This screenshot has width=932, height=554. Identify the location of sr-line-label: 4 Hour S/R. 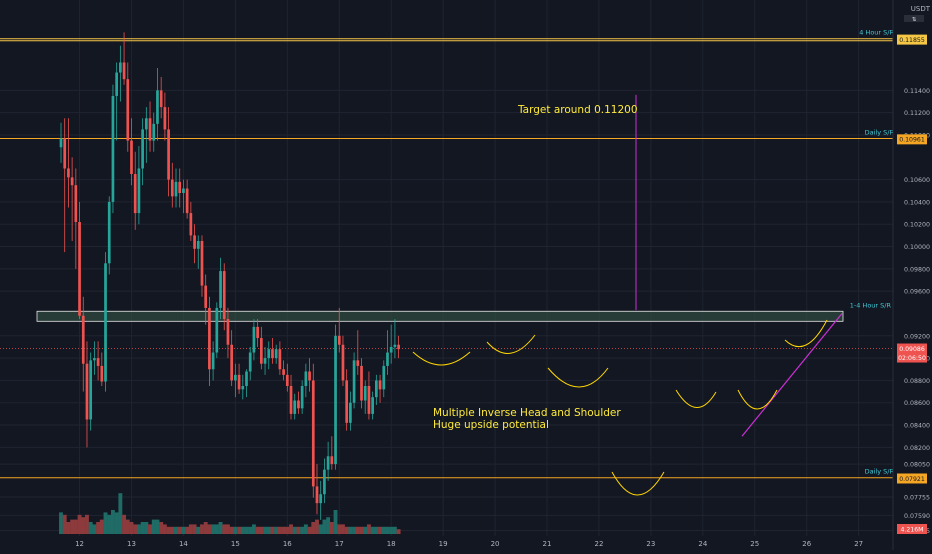
(876, 33).